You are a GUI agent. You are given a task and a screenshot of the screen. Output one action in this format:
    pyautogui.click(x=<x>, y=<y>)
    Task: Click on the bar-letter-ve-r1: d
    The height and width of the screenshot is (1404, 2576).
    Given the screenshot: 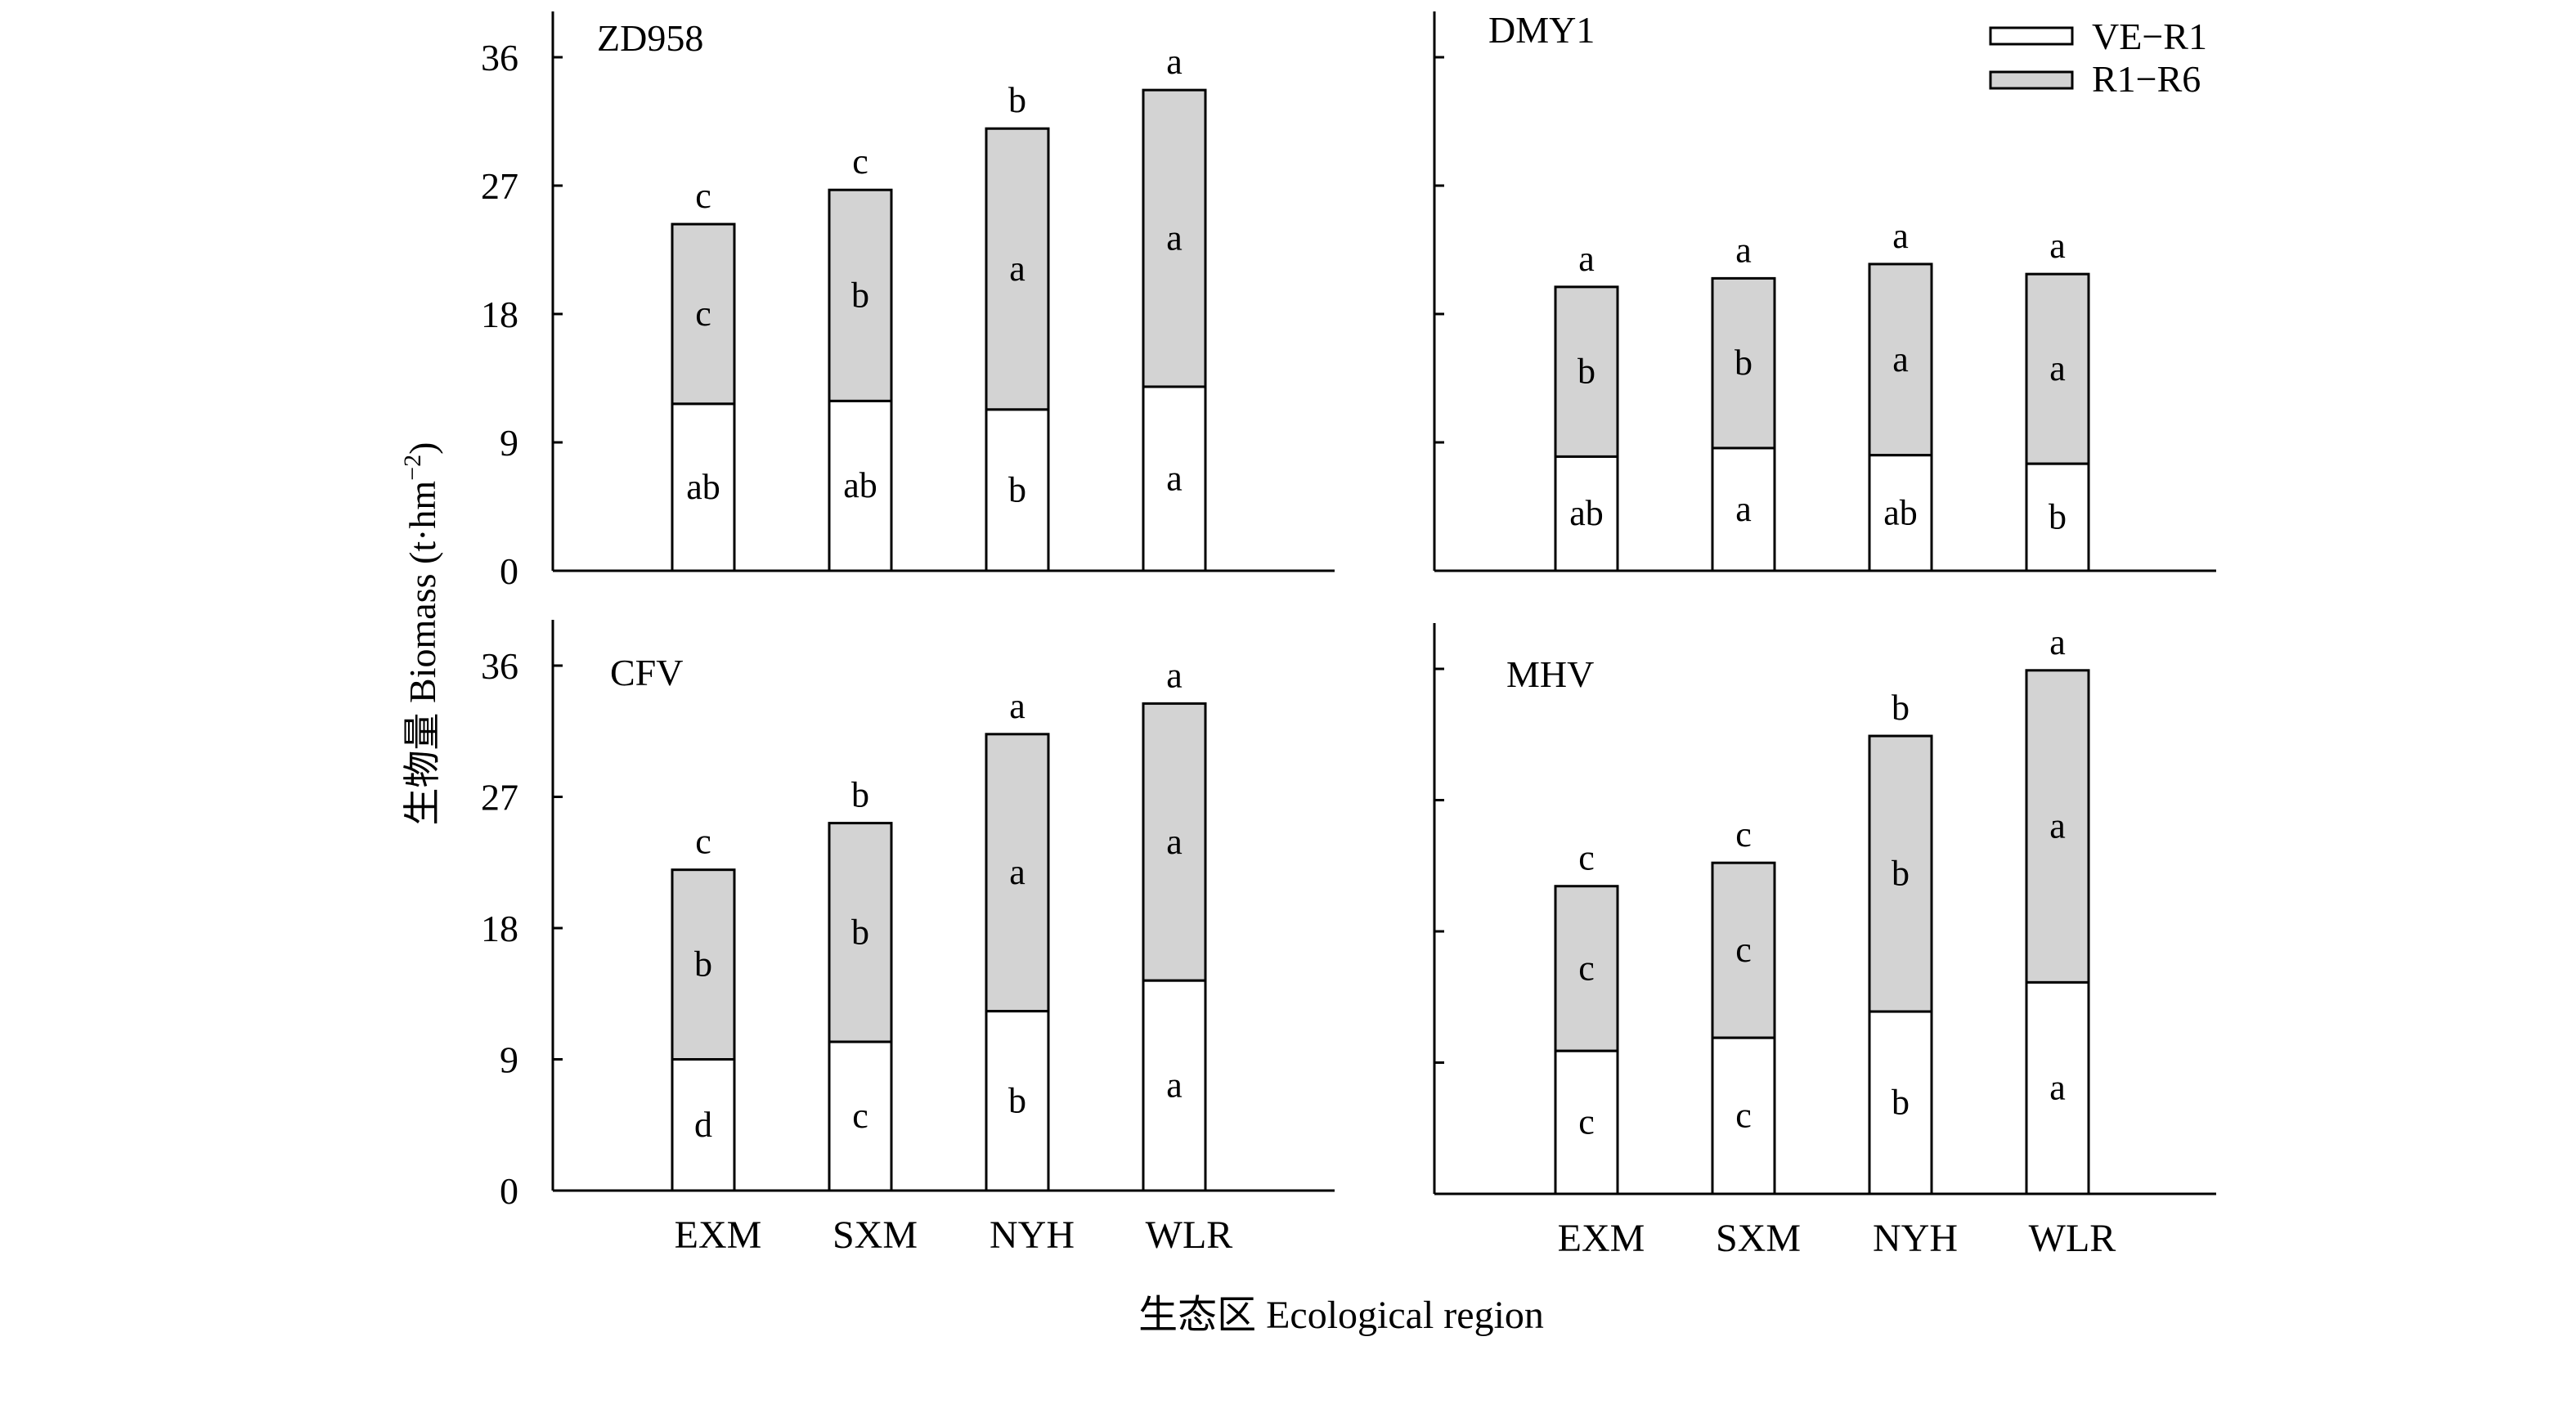 What is the action you would take?
    pyautogui.click(x=703, y=1125)
    